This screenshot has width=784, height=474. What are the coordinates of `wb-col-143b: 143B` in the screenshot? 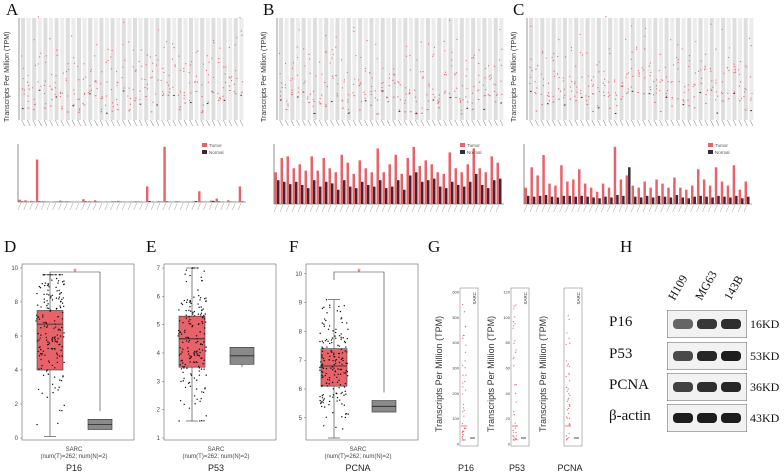 It's located at (734, 287).